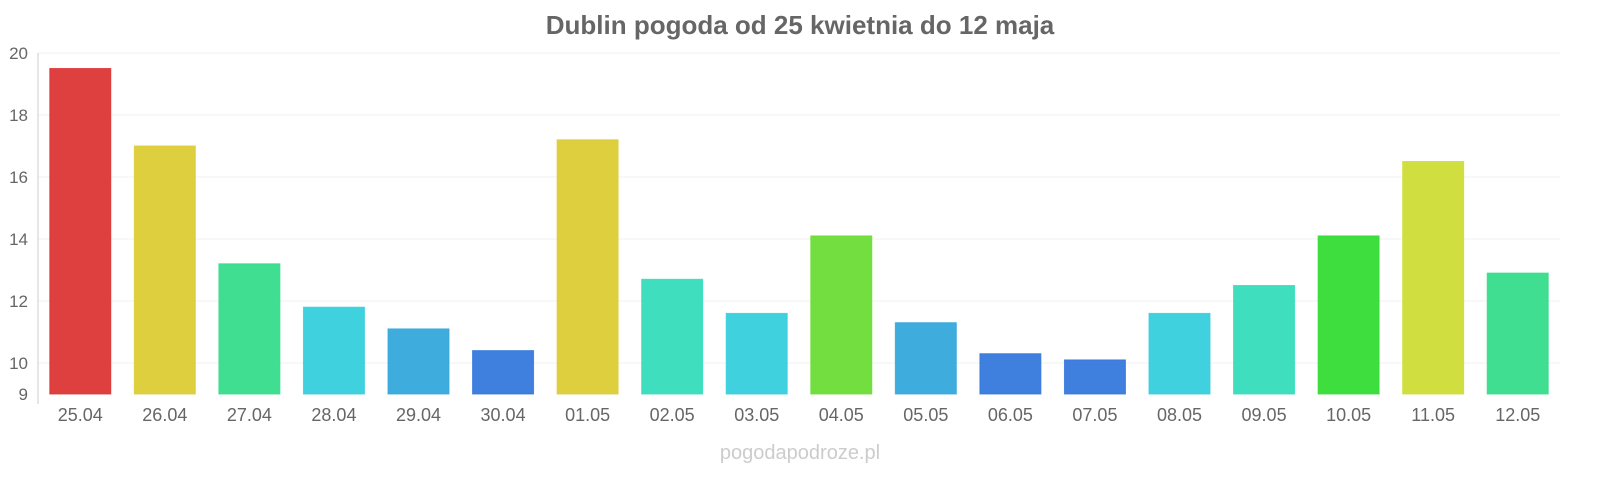 The width and height of the screenshot is (1600, 480). Describe the element at coordinates (80, 415) in the screenshot. I see `x-tick-label: 25.04` at that location.